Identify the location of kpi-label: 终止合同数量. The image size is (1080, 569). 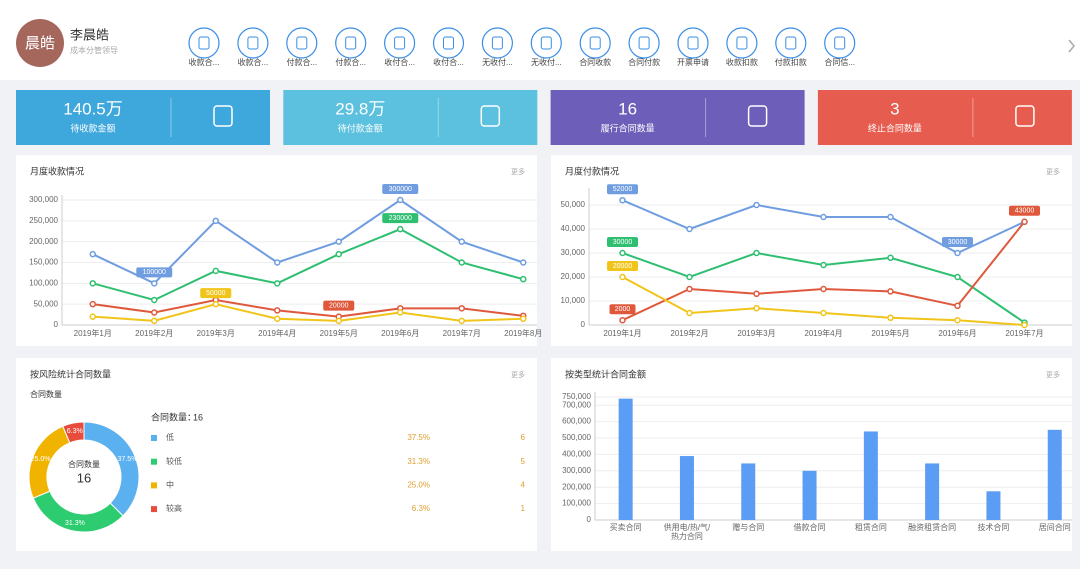
(895, 127).